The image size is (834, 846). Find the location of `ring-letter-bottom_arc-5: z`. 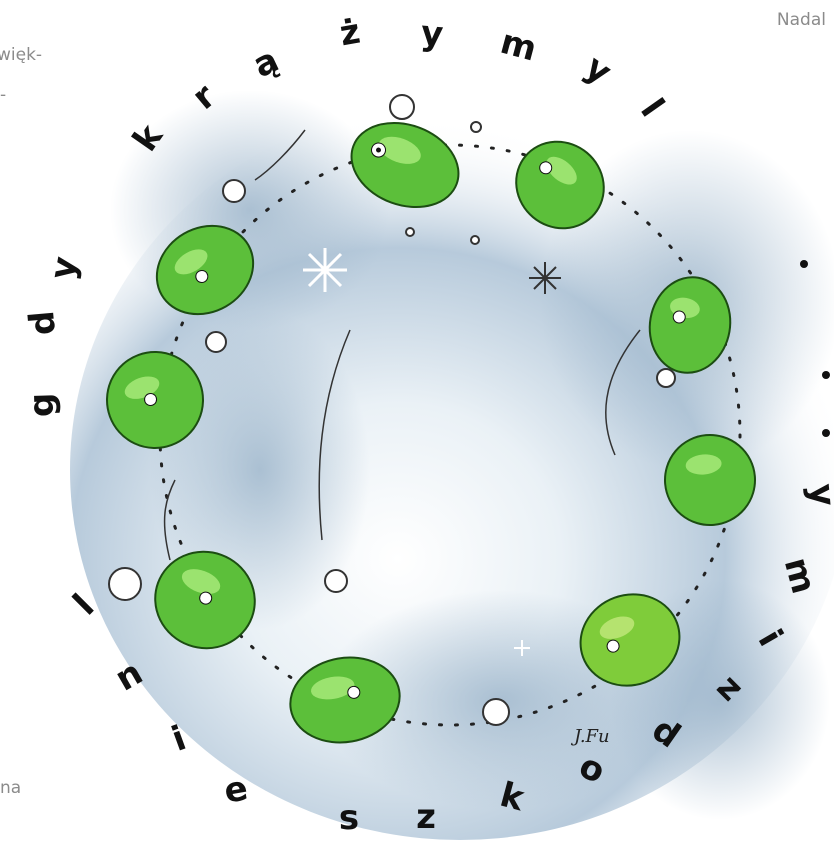

ring-letter-bottom_arc-5: z is located at coordinates (426, 817).